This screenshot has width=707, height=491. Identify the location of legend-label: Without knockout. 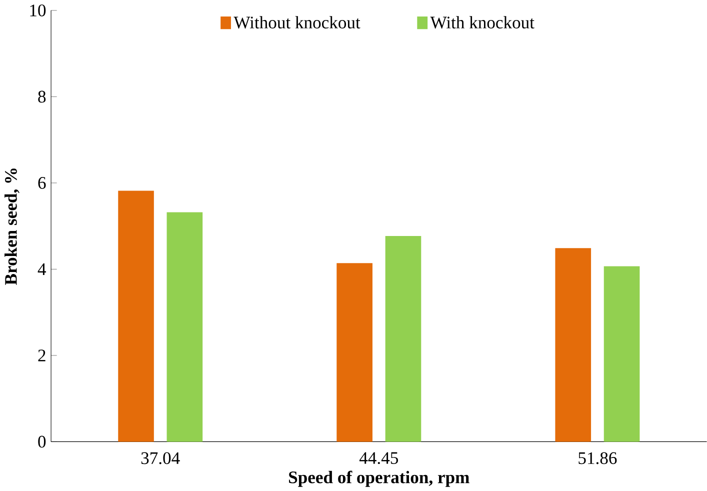
(297, 22).